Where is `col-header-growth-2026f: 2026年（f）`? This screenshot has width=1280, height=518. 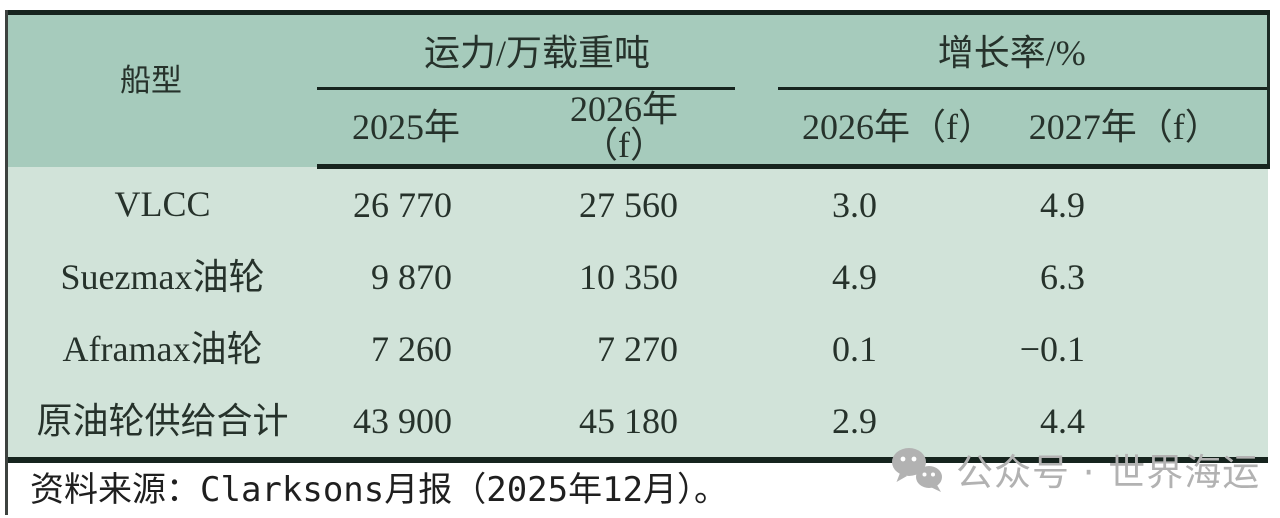
col-header-growth-2026f: 2026年（f） is located at coordinates (879, 129).